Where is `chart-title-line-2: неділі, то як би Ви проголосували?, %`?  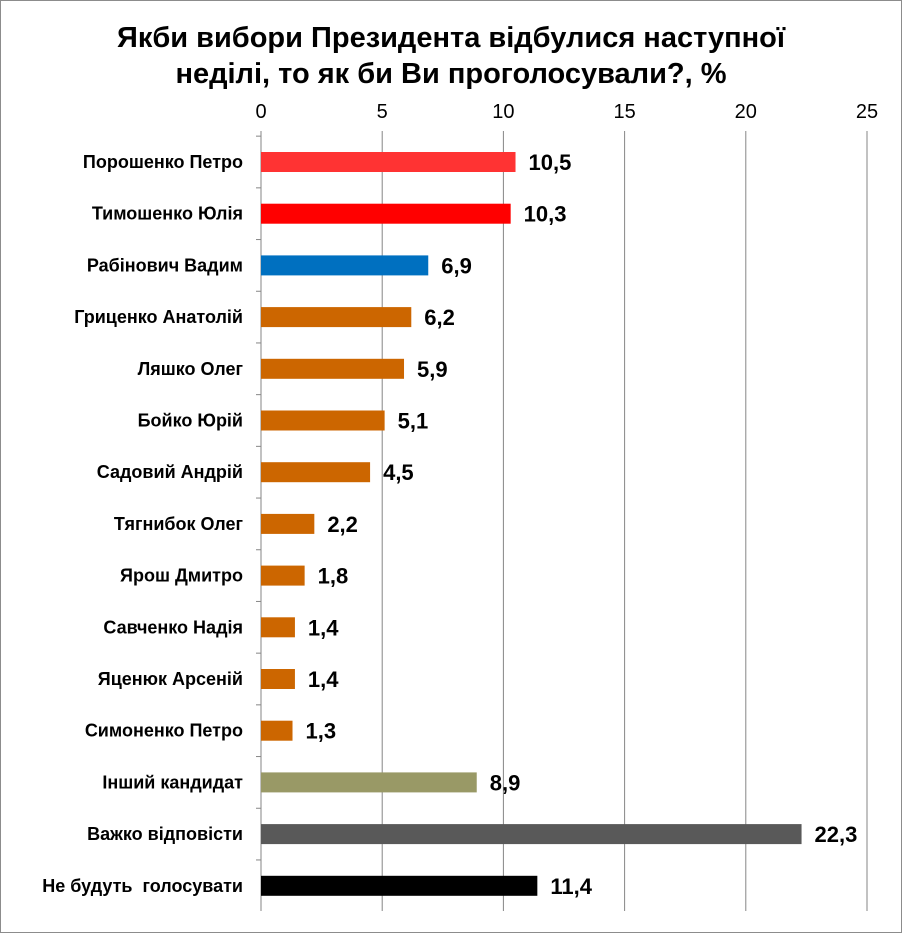 chart-title-line-2: неділі, то як би Ви проголосували?, % is located at coordinates (450, 74).